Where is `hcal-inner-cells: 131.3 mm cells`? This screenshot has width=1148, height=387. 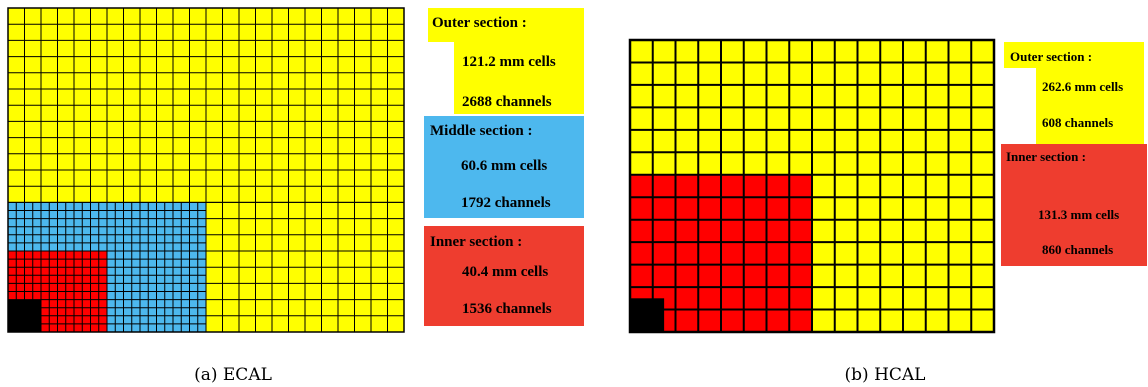 hcal-inner-cells: 131.3 mm cells is located at coordinates (1078, 214).